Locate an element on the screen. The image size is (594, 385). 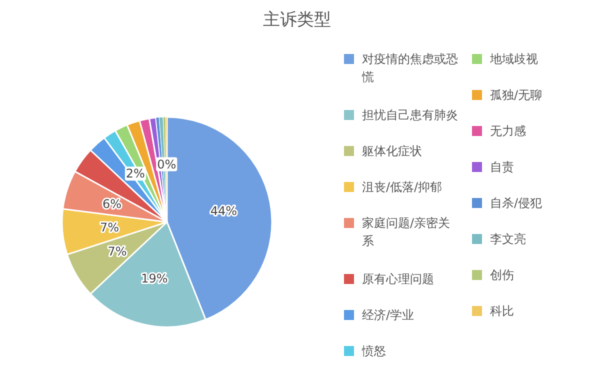
legend-label: 担忧自己患有肺炎 is located at coordinates (410, 115).